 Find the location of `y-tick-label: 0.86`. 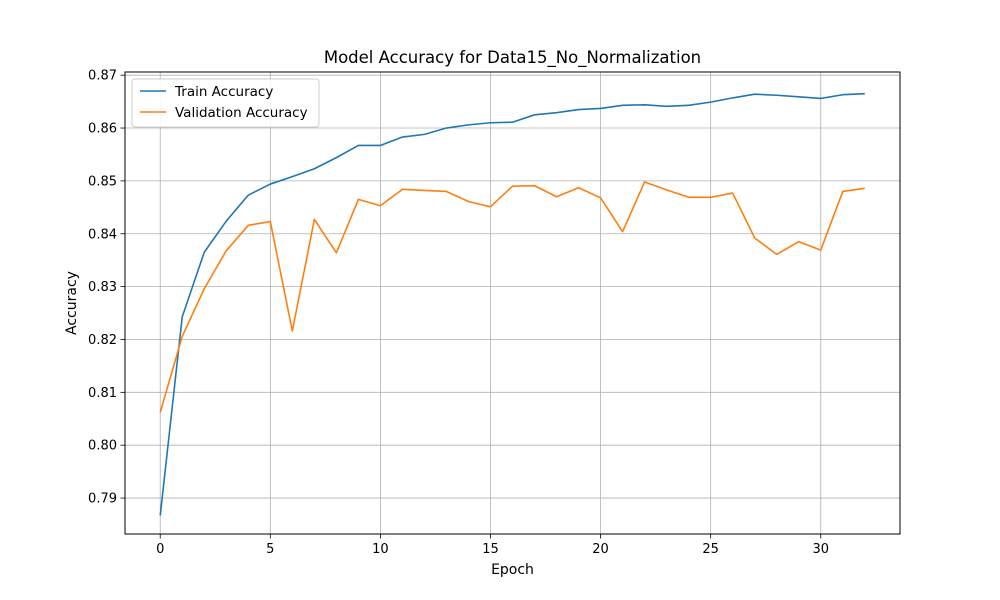

y-tick-label: 0.86 is located at coordinates (102, 129).